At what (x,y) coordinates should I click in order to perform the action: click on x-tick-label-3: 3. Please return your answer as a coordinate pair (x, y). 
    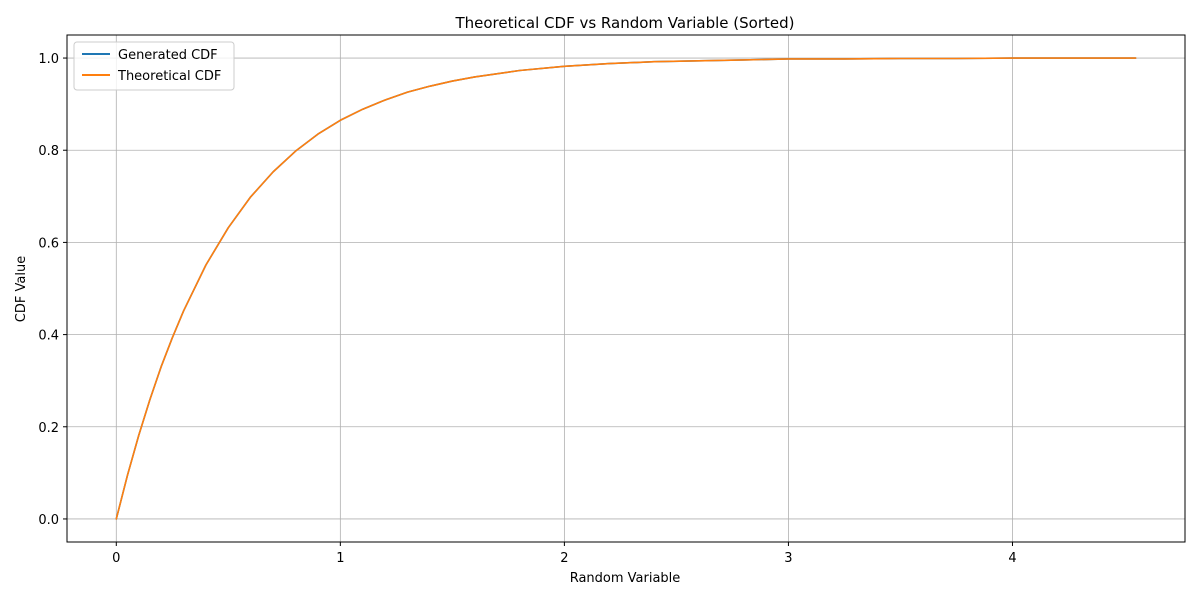
    Looking at the image, I should click on (788, 558).